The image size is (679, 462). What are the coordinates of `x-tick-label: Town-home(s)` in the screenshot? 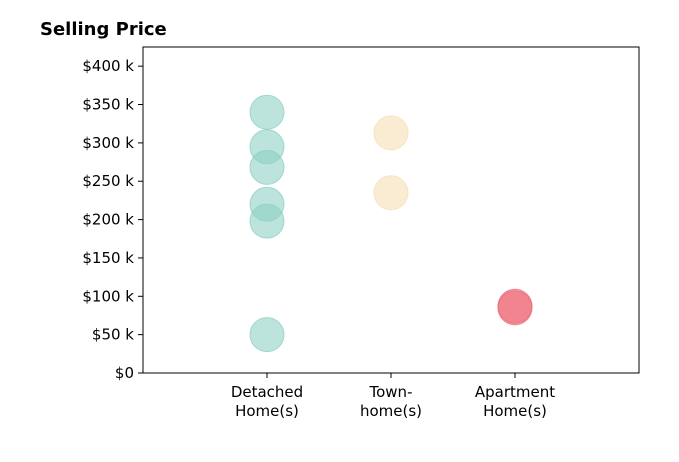 It's located at (391, 401).